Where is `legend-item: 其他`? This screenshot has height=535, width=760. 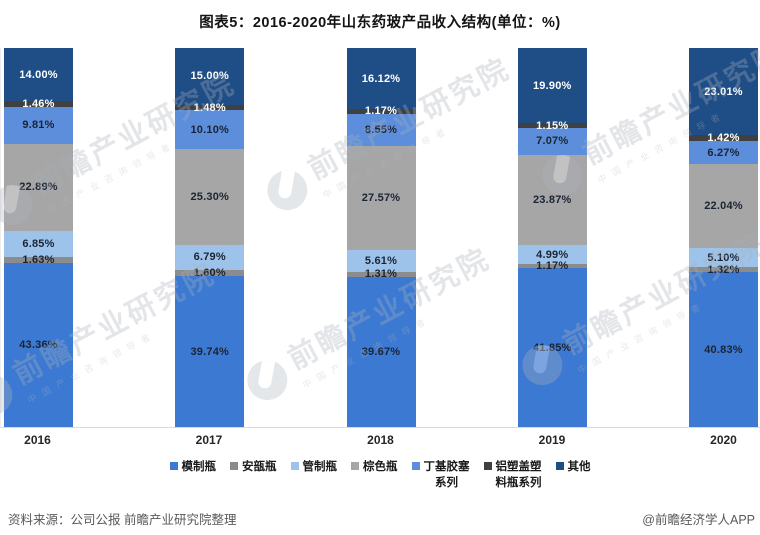
legend-item: 其他 is located at coordinates (573, 467).